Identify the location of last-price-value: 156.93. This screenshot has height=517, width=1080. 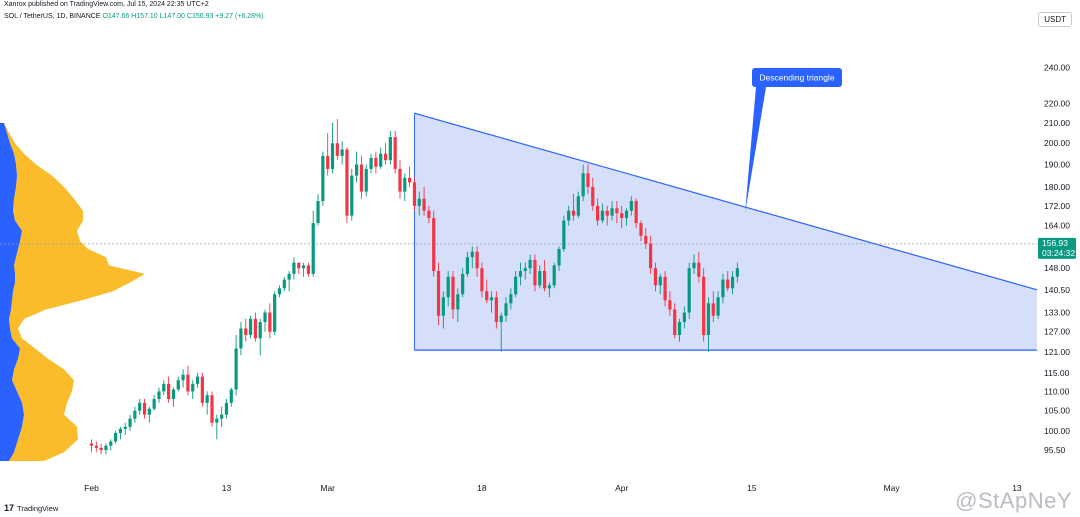
(1055, 243).